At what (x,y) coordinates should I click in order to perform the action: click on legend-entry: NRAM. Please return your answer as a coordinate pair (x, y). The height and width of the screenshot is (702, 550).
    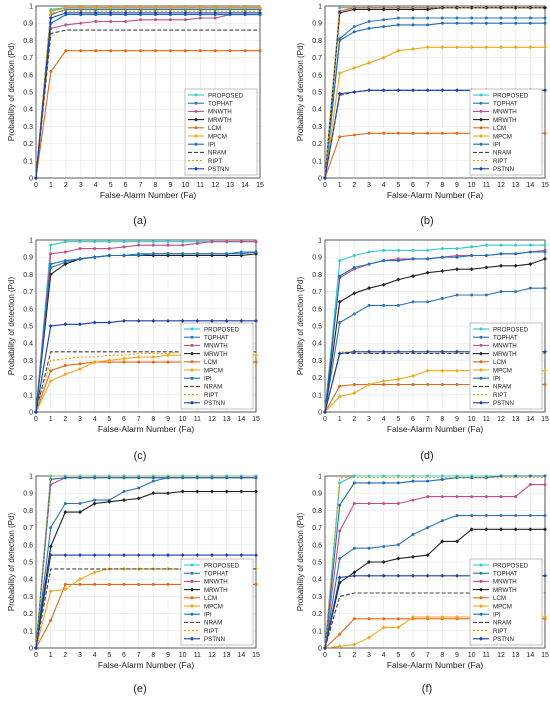
    Looking at the image, I should click on (213, 387).